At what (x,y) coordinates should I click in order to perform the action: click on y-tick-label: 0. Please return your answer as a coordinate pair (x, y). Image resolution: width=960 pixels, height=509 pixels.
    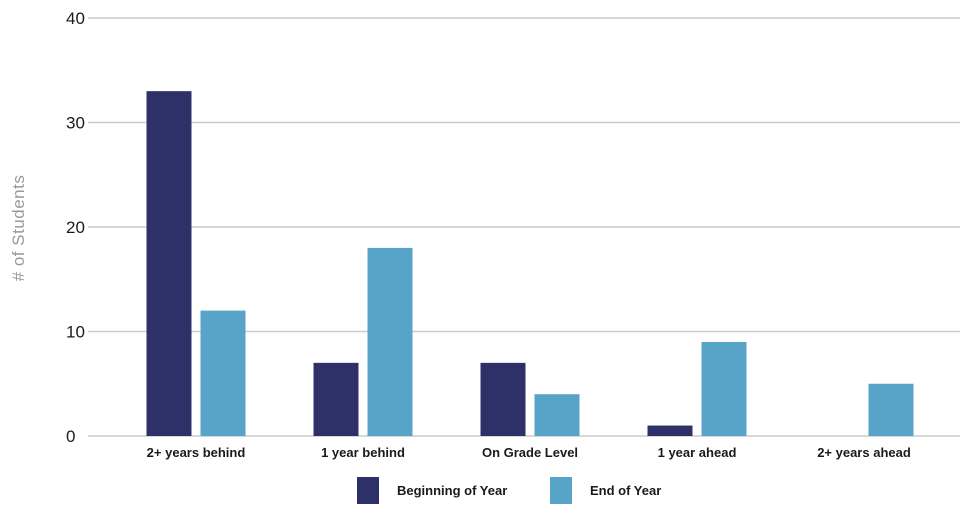
    Looking at the image, I should click on (70, 436).